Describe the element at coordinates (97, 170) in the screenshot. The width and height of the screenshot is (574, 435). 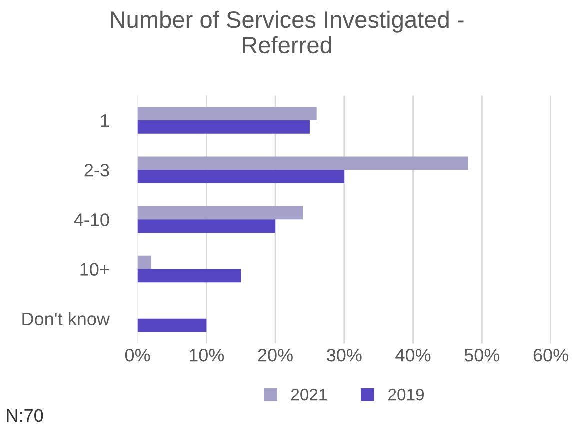
I see `y-tick-label: 2-3` at that location.